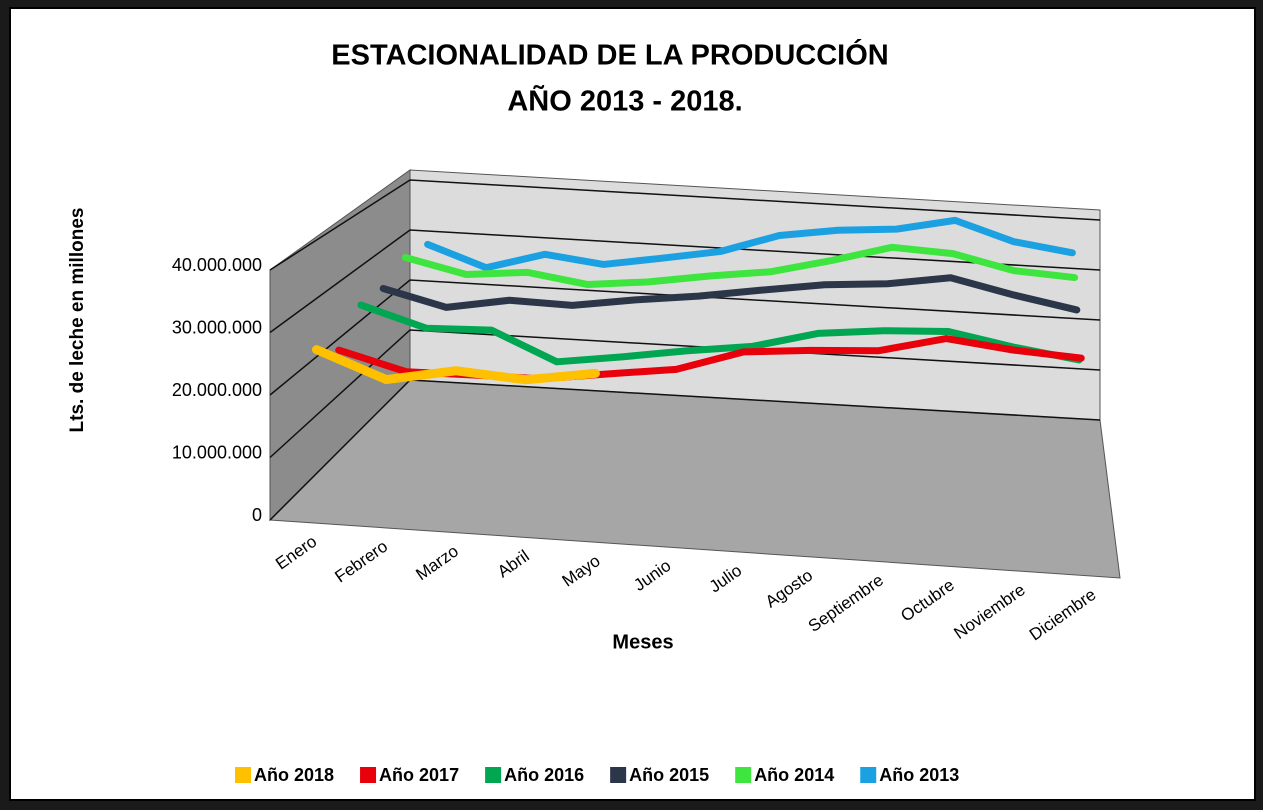 The height and width of the screenshot is (810, 1263). I want to click on legend-label: Año 2017, so click(419, 775).